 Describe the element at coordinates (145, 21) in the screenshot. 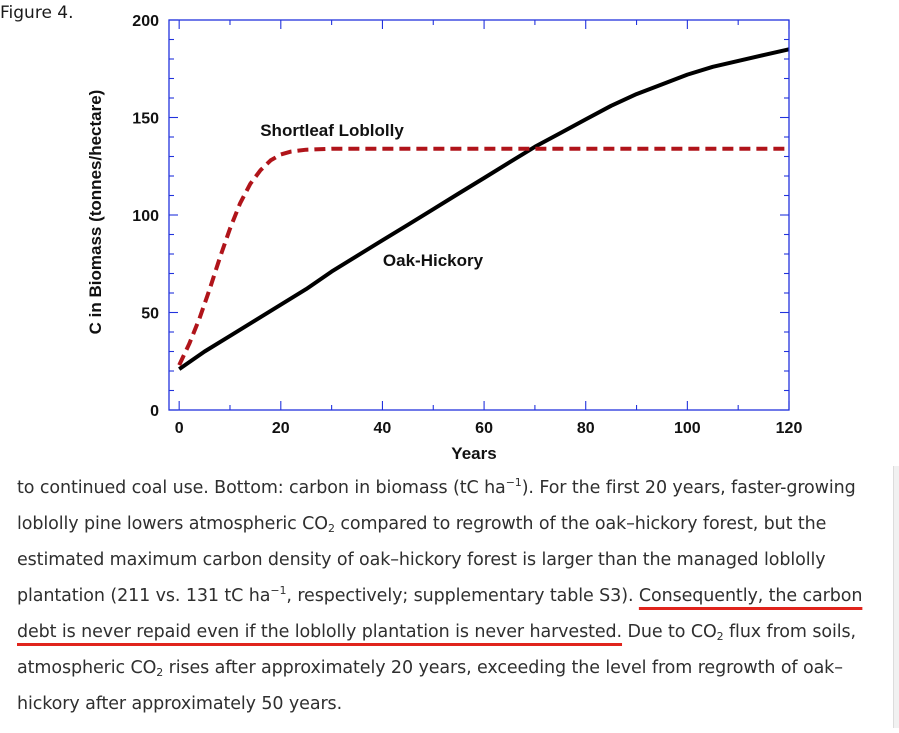

I see `y-tick-label: 200` at that location.